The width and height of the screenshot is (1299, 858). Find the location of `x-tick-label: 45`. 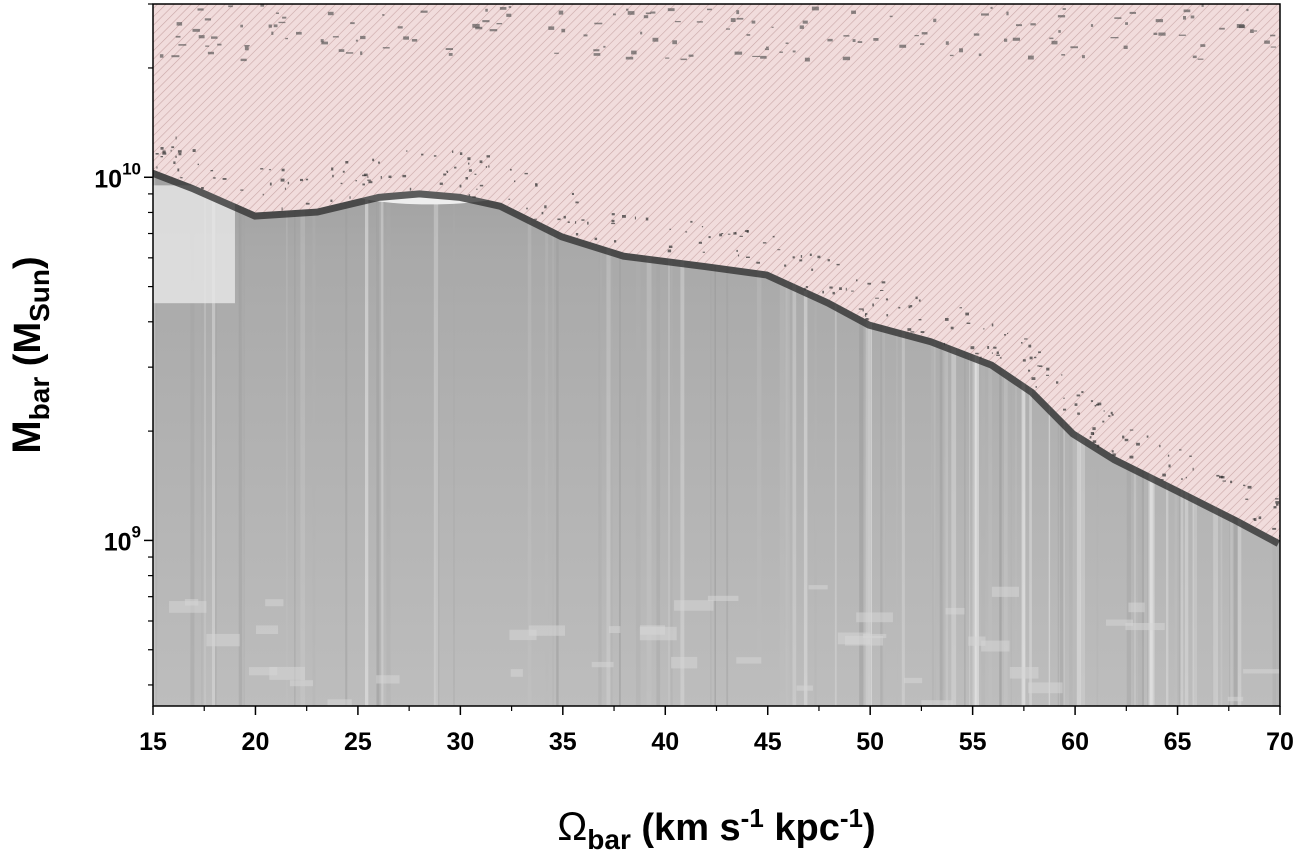

x-tick-label: 45 is located at coordinates (768, 742).